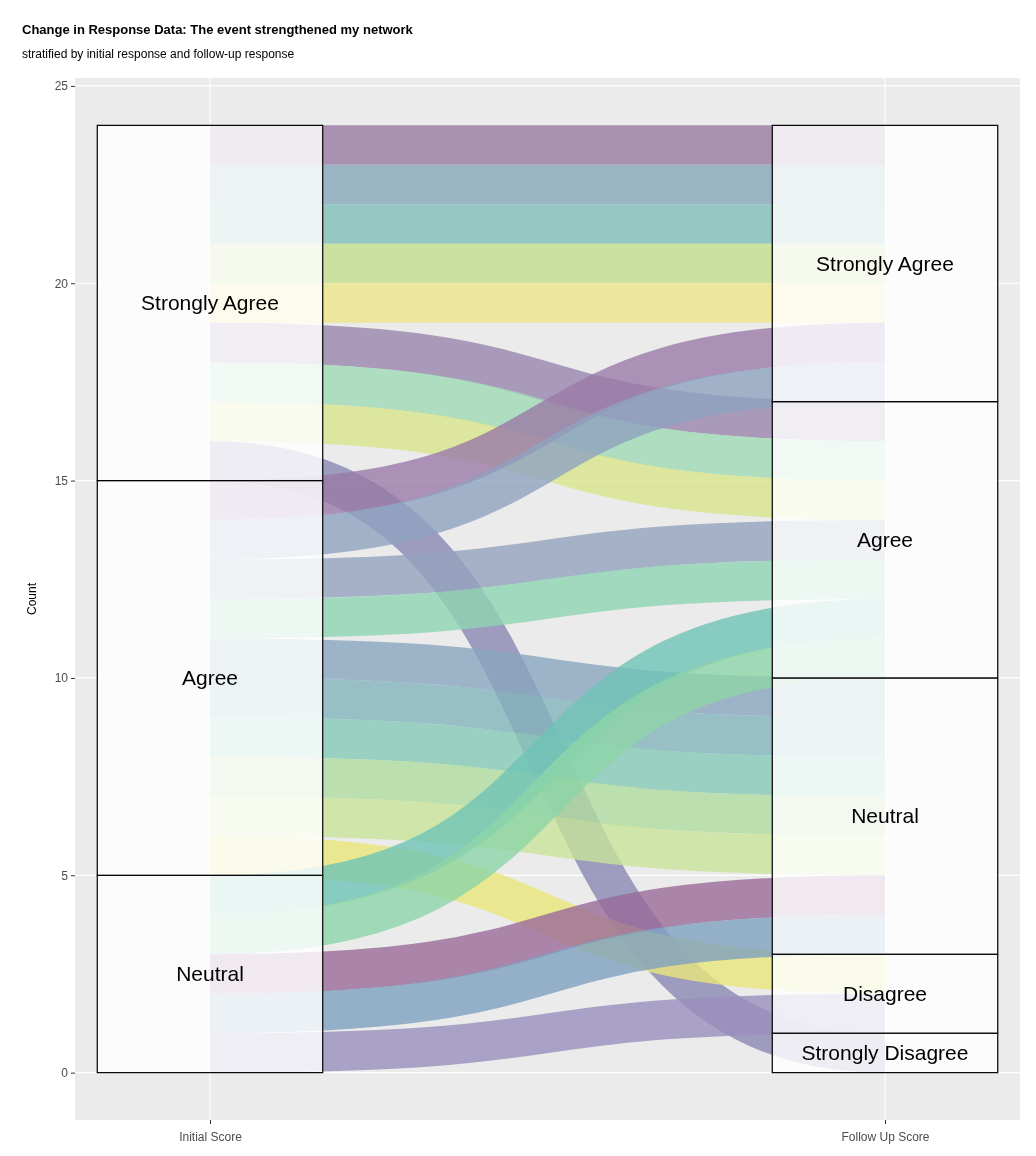  Describe the element at coordinates (32, 599) in the screenshot. I see `y-axis-title: Count` at that location.